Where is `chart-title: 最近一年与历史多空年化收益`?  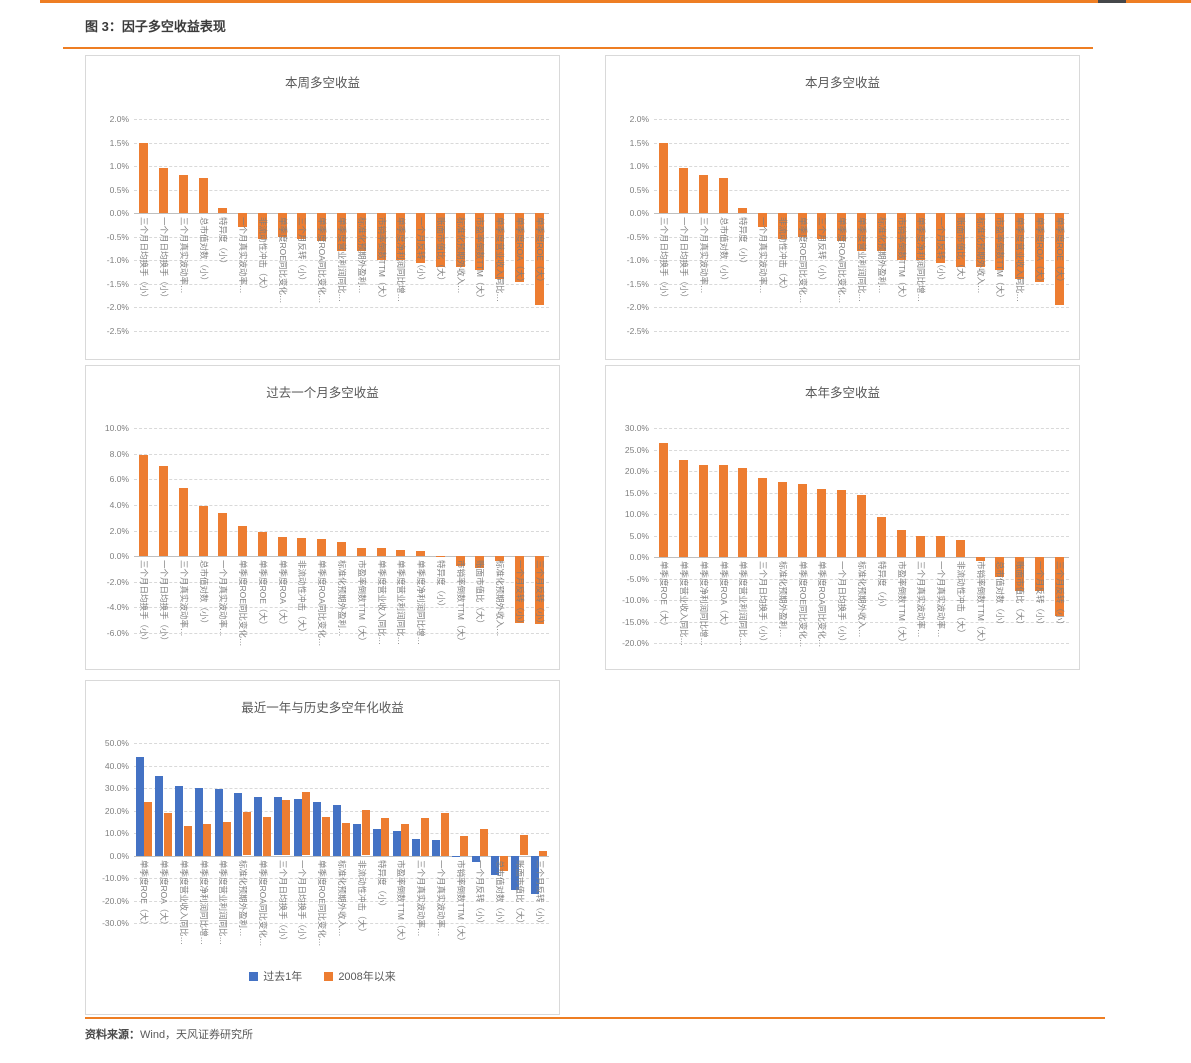
chart-title: 最近一年与历史多空年化收益 is located at coordinates (322, 708).